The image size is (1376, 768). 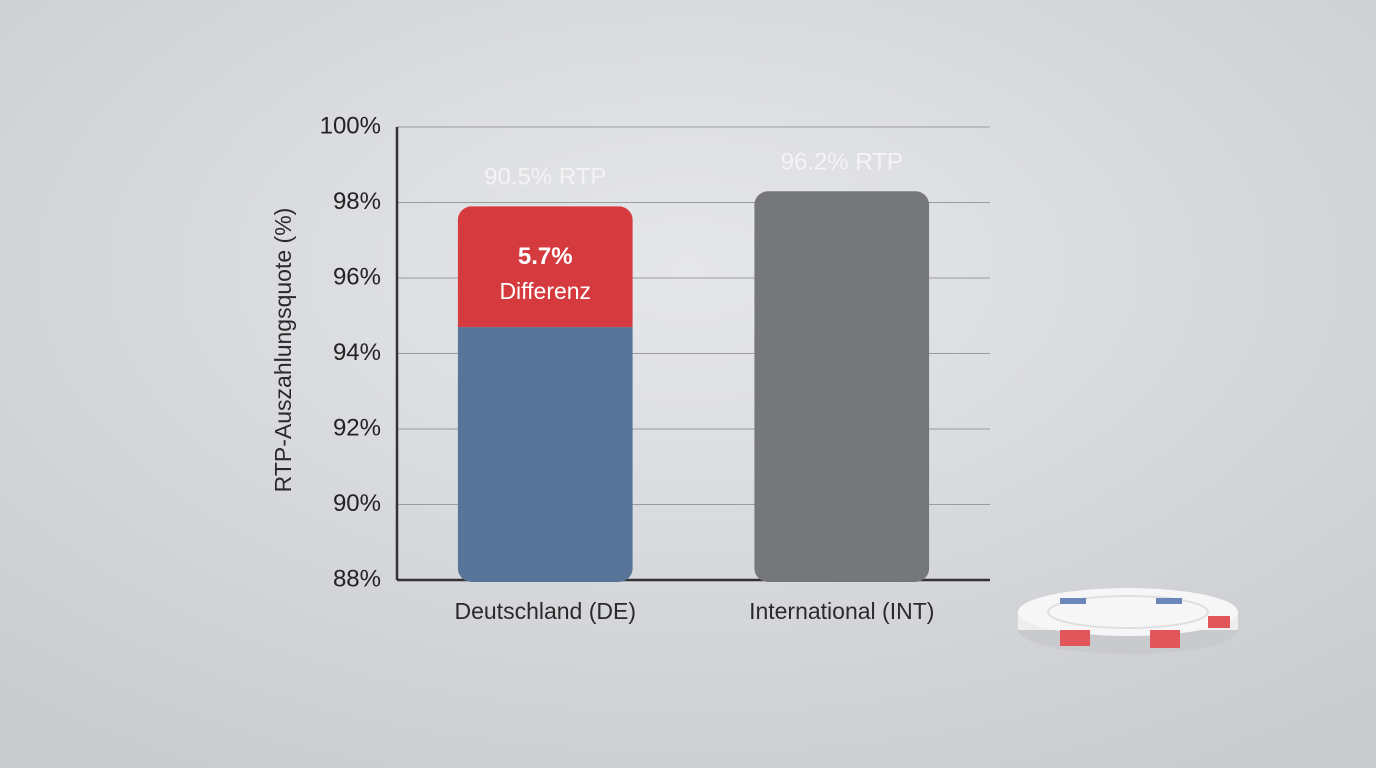 I want to click on y-tick-label: 94%, so click(x=357, y=352).